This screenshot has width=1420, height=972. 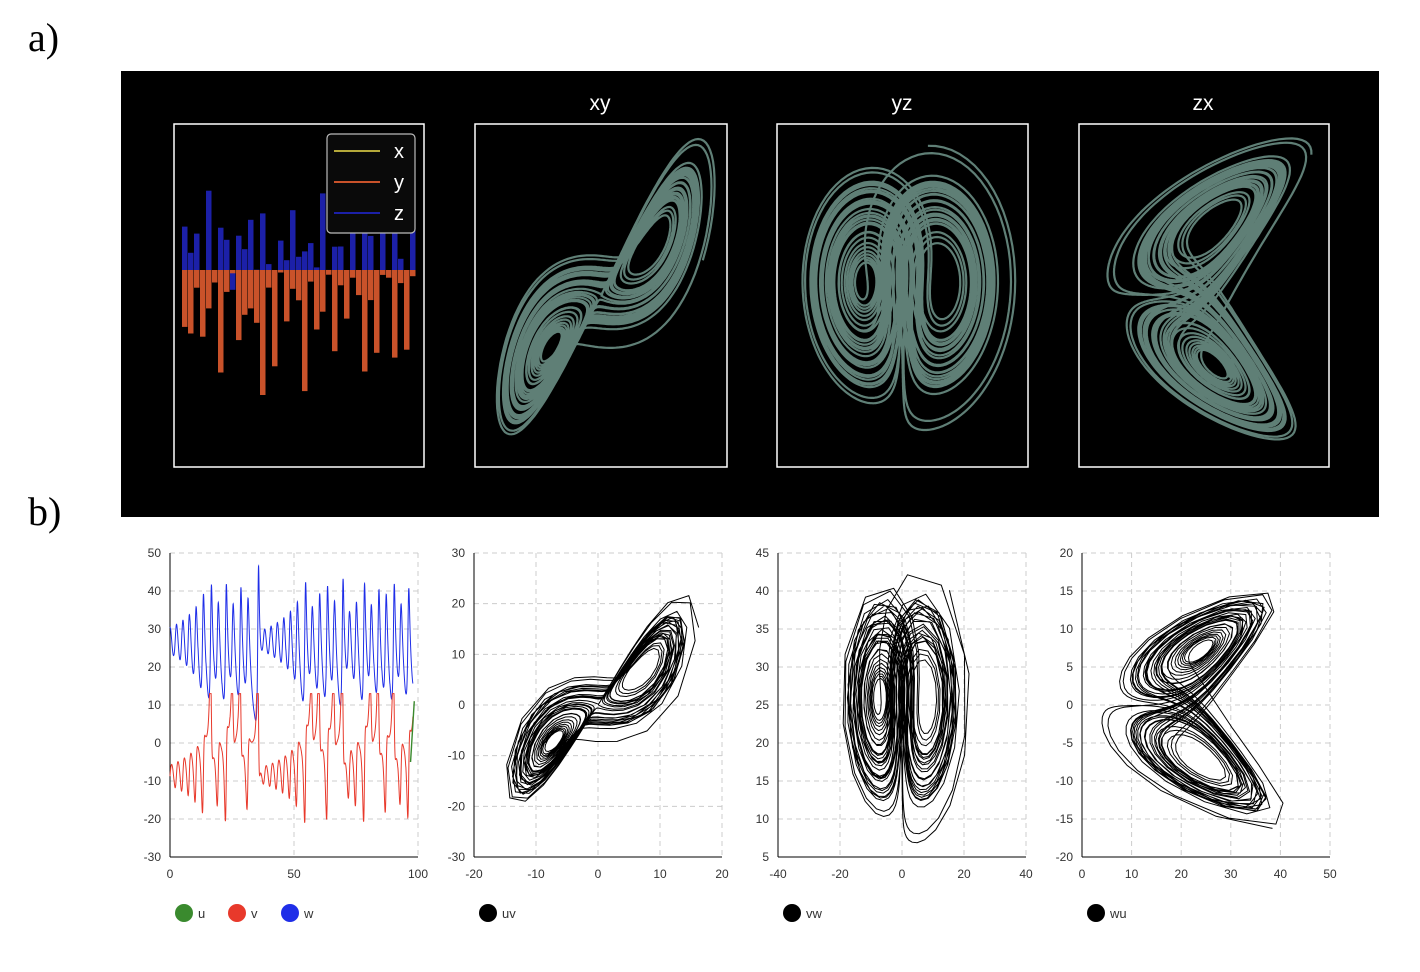 I want to click on b-timeseries-xtick-label: 0, so click(x=170, y=874).